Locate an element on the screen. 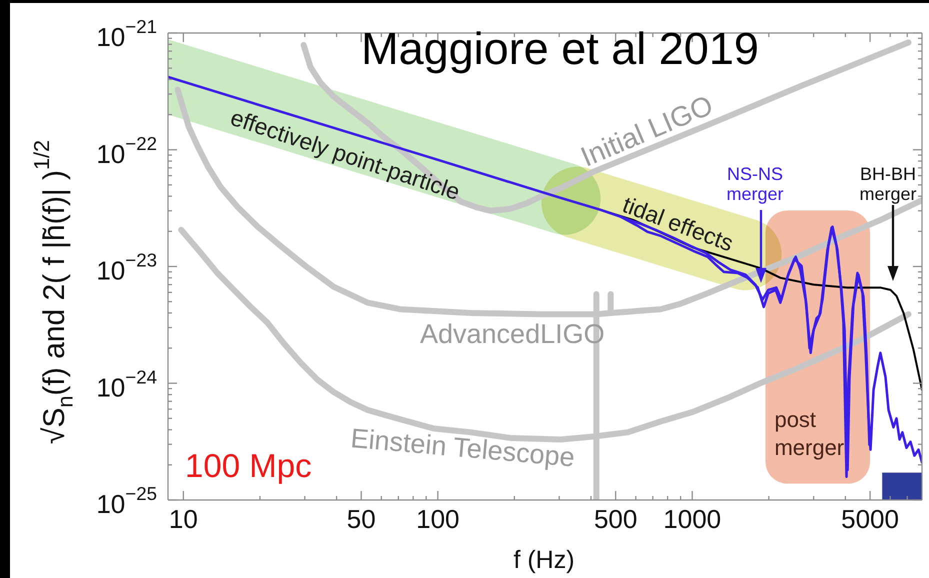 Image resolution: width=929 pixels, height=578 pixels. annotation: BH-BH merger is located at coordinates (888, 184).